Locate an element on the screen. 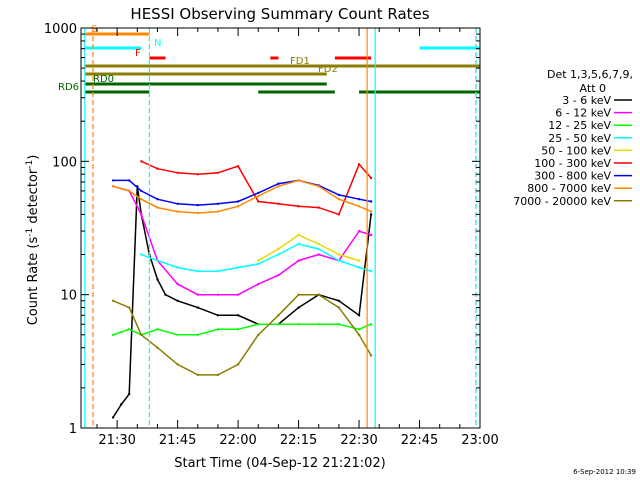 Image resolution: width=640 pixels, height=480 pixels. flag-label-fd2: FD2 is located at coordinates (328, 69).